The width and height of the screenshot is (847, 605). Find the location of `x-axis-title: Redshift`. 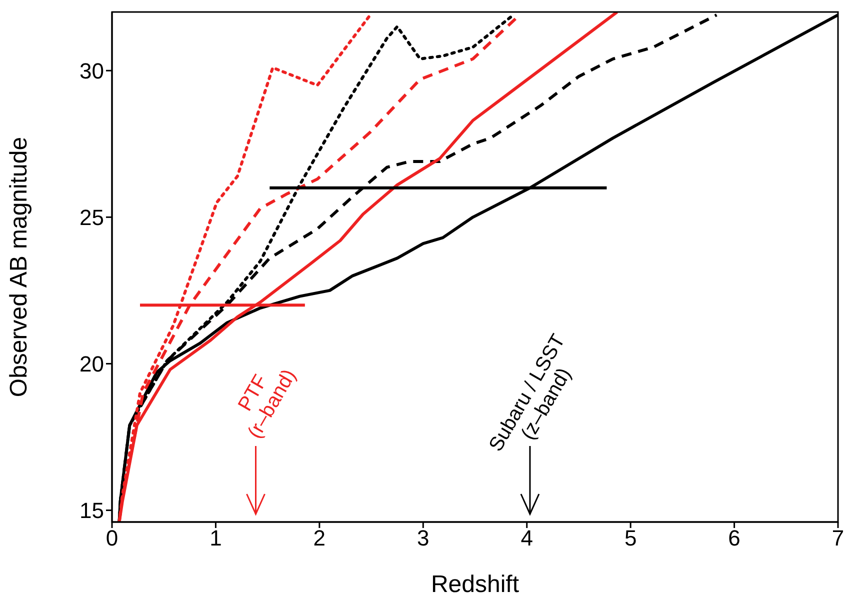

x-axis-title: Redshift is located at coordinates (475, 584).